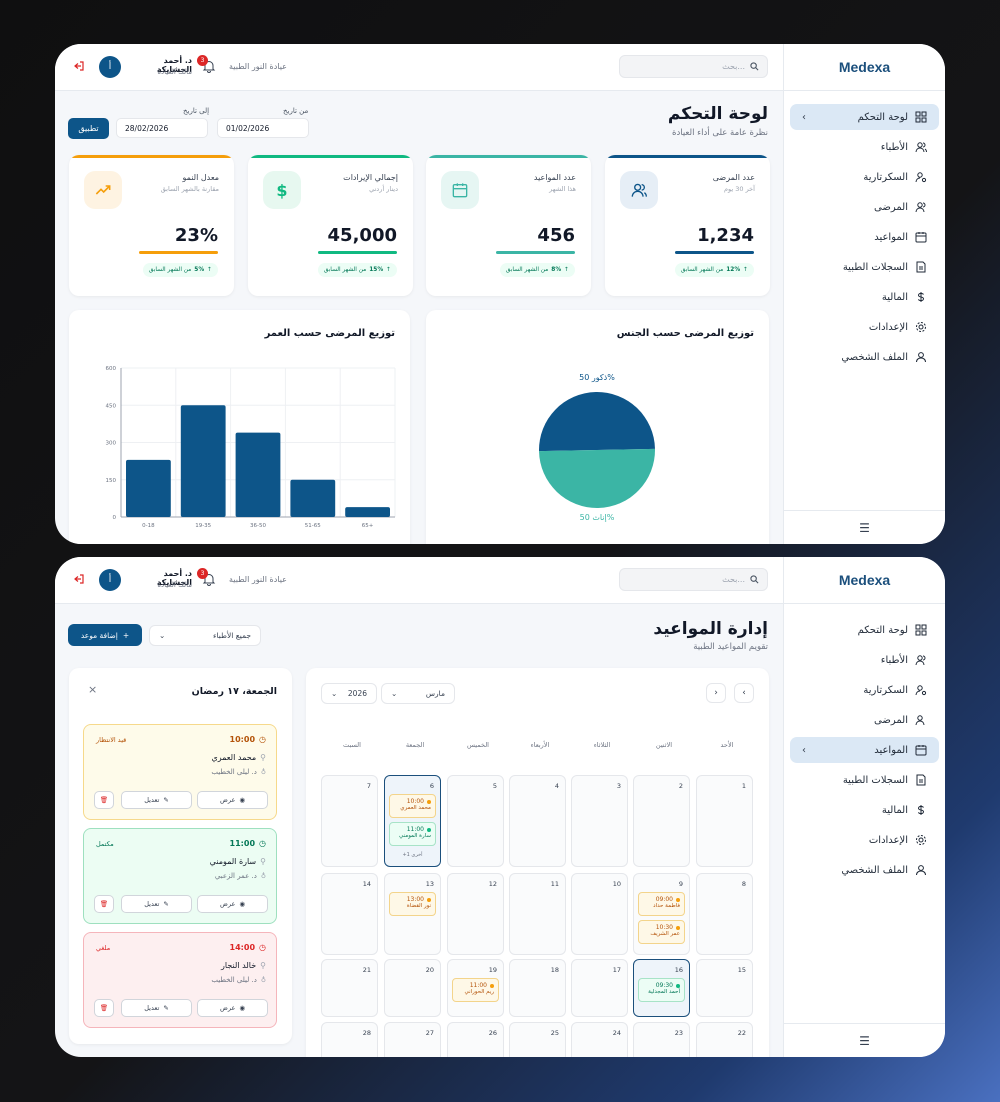 The width and height of the screenshot is (1000, 1102). What do you see at coordinates (716, 693) in the screenshot?
I see `next-month-button: ›` at bounding box center [716, 693].